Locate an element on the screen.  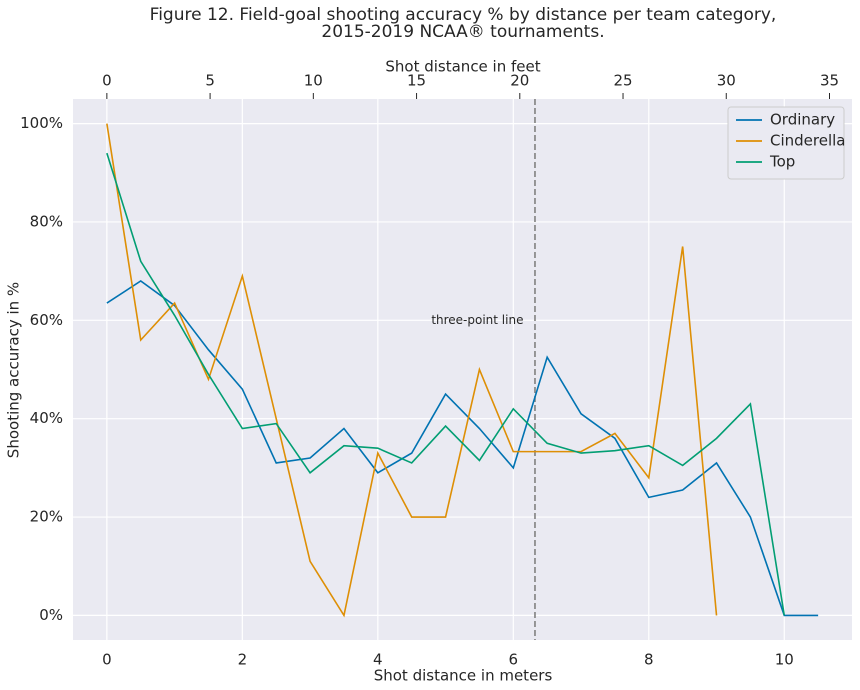
x-axis-label: Shot distance in meters is located at coordinates (463, 676).